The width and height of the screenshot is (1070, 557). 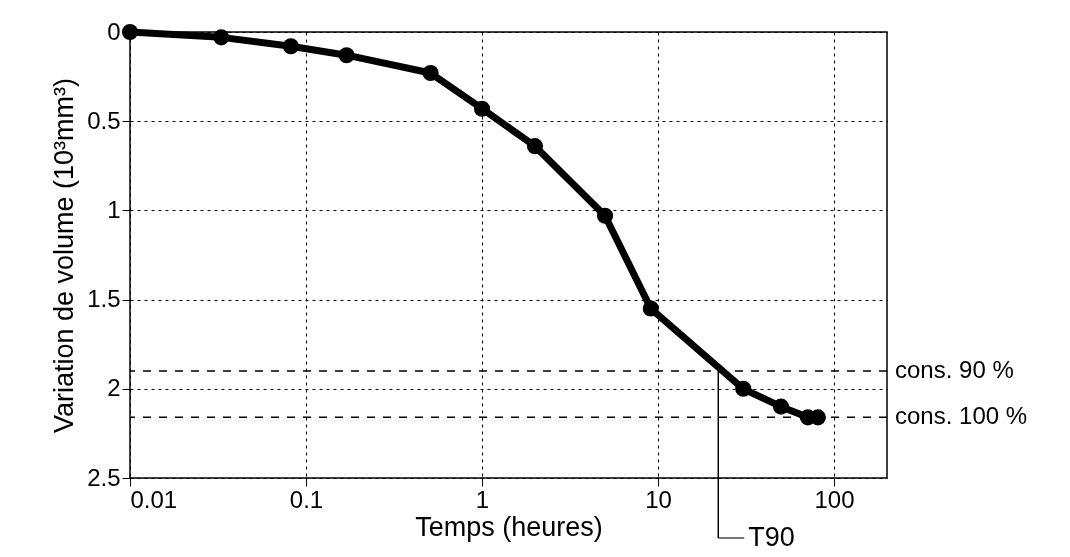 I want to click on y-axis-title: Variation de volume (10³mm³), so click(x=64, y=255).